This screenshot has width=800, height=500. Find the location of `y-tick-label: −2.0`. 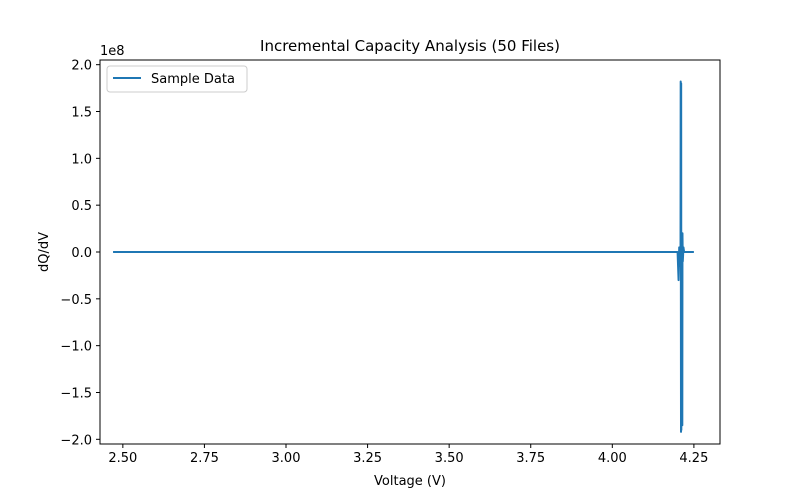

y-tick-label: −2.0 is located at coordinates (76, 440).